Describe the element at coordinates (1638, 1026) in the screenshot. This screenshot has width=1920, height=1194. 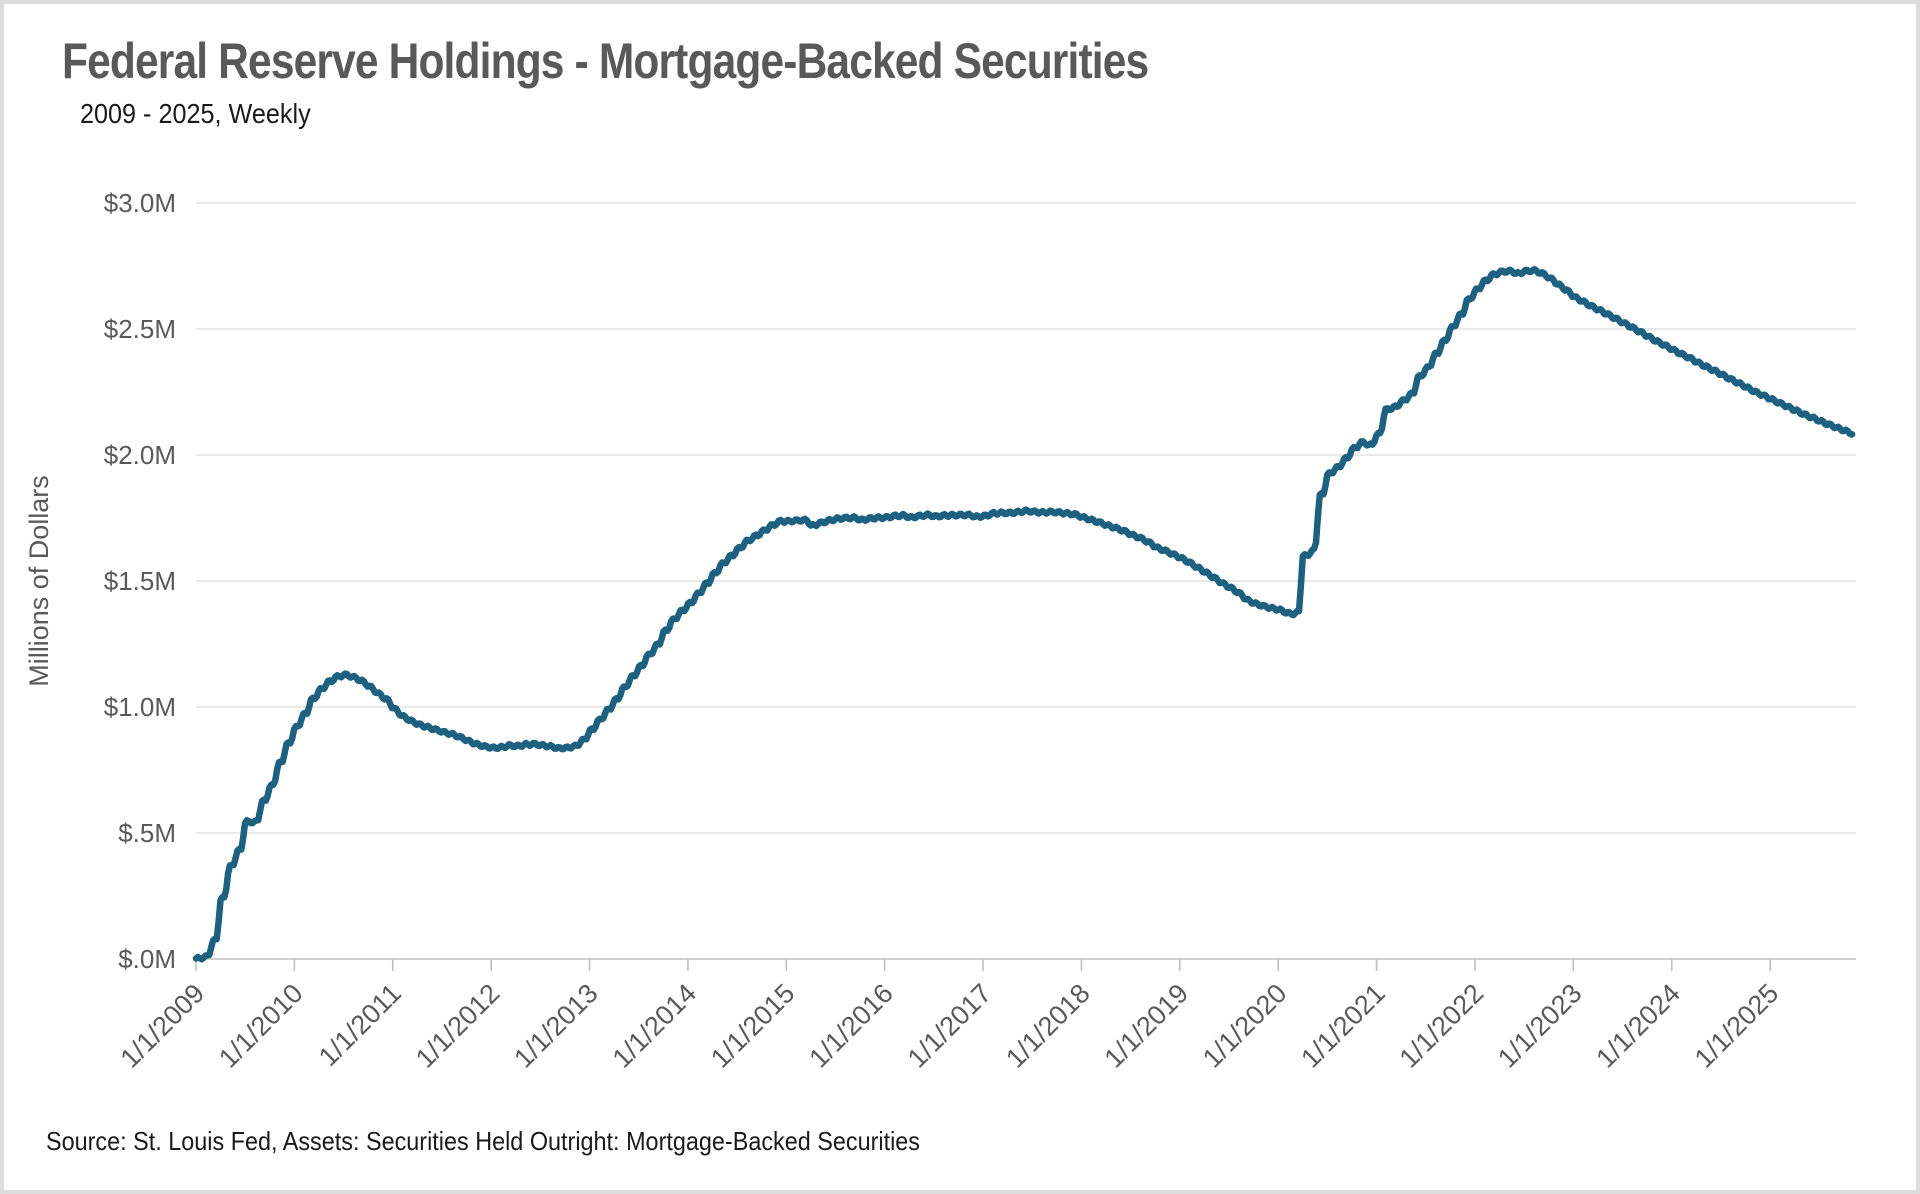
I see `x-tick-label: 1/1/2024` at that location.